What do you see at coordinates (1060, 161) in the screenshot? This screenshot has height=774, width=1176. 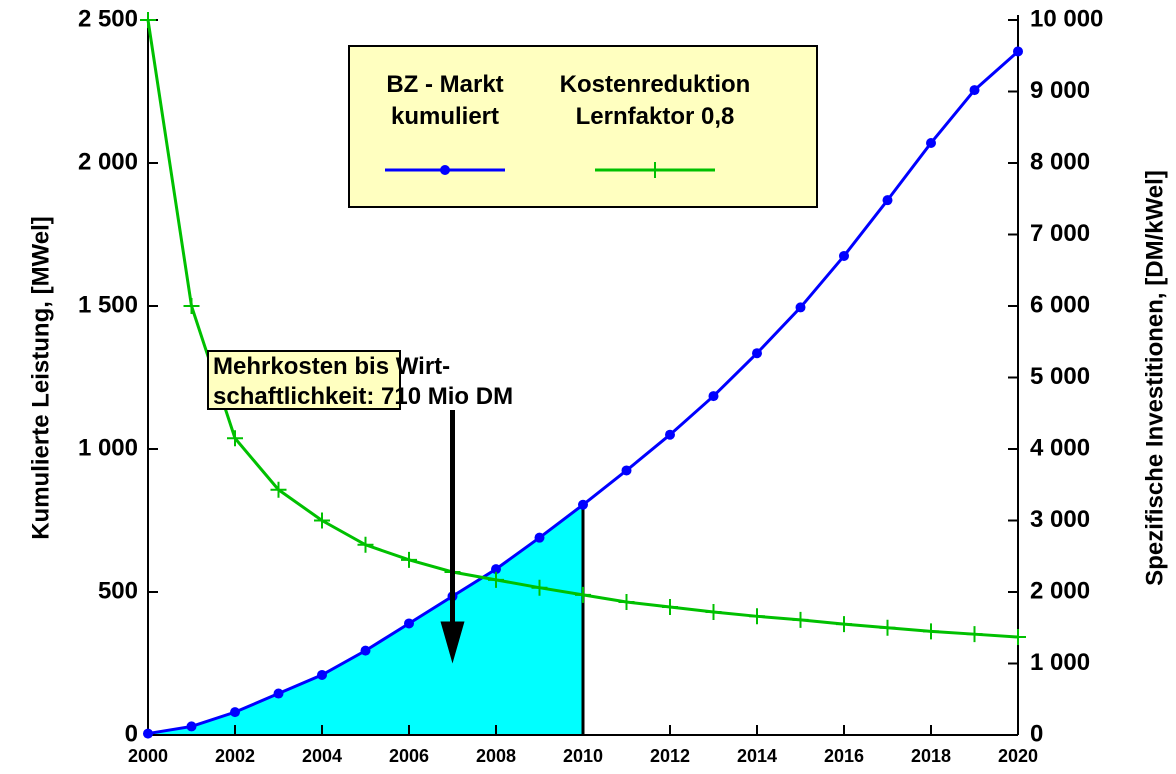 I see `y2-tick-label: 8 000` at bounding box center [1060, 161].